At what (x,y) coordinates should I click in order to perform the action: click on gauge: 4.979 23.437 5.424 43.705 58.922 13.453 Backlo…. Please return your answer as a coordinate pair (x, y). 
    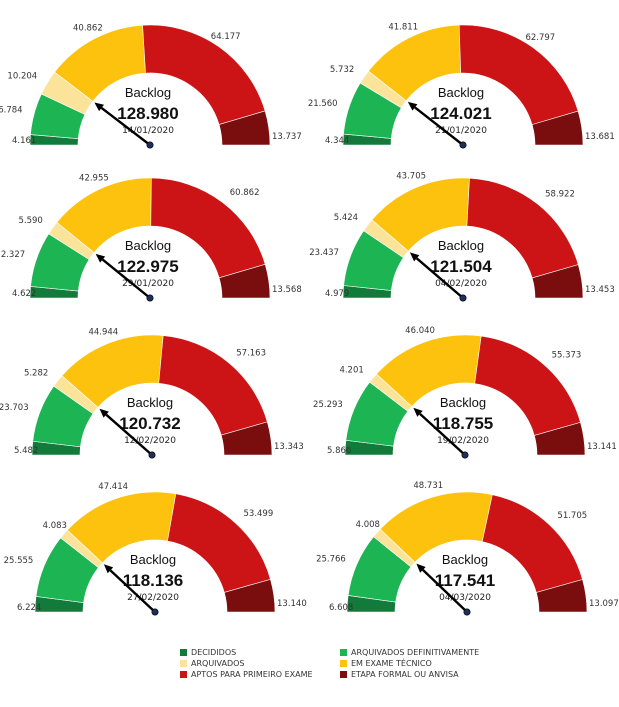
    Looking at the image, I should click on (462, 237).